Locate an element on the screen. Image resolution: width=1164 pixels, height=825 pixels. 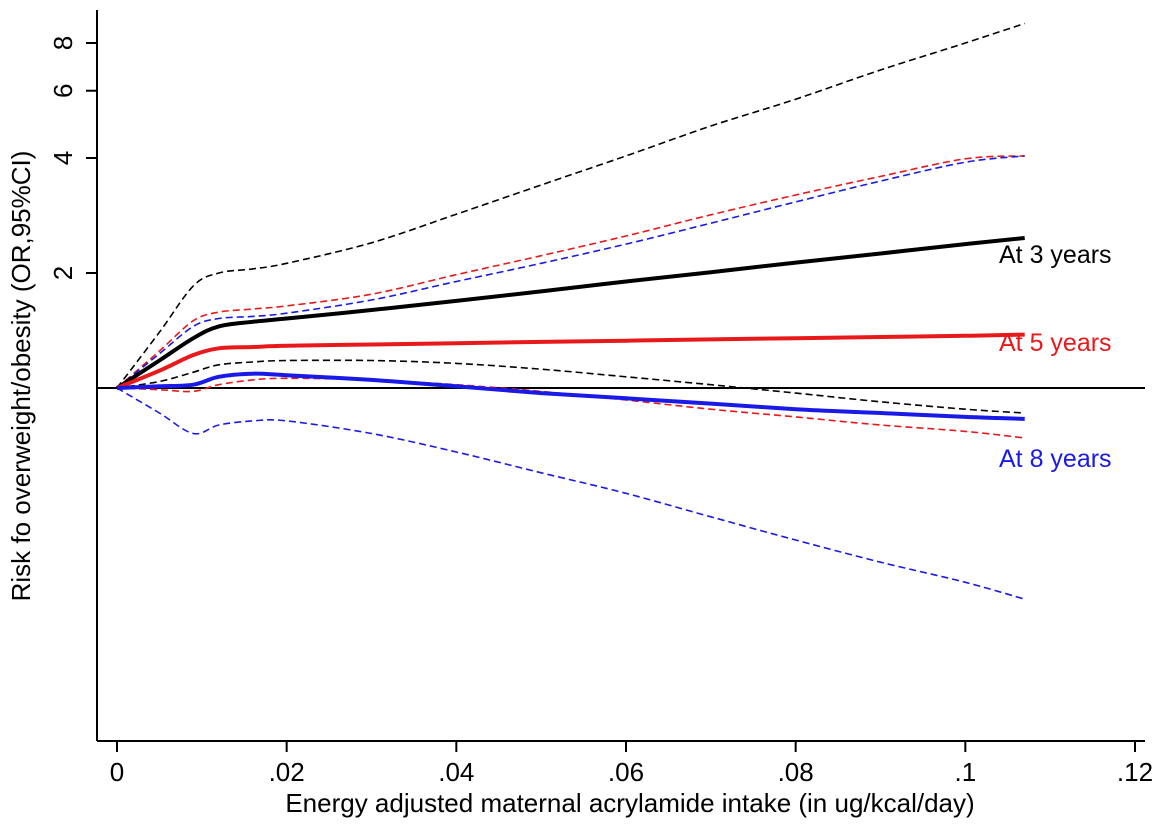
series-label-eight: At 8 years is located at coordinates (1055, 459).